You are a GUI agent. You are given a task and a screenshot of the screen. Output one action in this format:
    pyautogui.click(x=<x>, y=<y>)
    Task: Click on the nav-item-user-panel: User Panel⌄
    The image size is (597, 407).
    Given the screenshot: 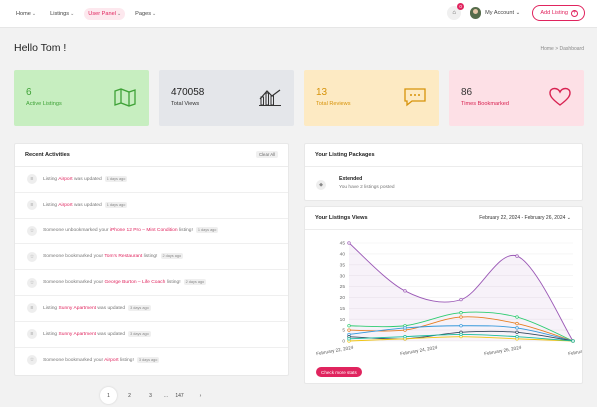 What is the action you would take?
    pyautogui.click(x=105, y=14)
    